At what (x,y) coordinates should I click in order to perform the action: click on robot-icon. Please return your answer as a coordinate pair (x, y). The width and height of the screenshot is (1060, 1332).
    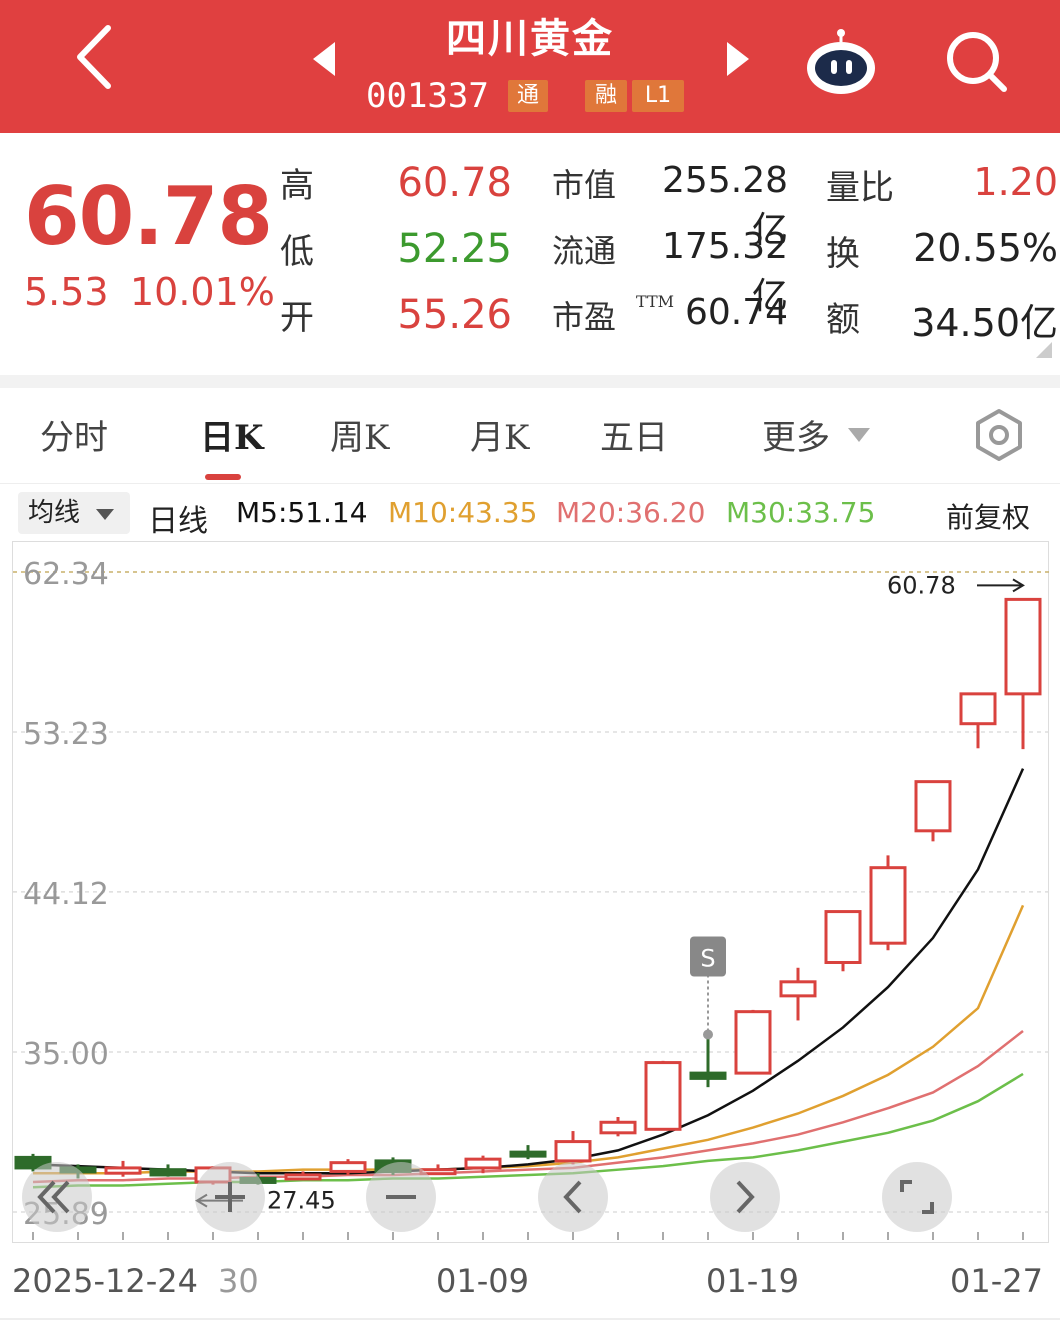
    Looking at the image, I should click on (841, 61).